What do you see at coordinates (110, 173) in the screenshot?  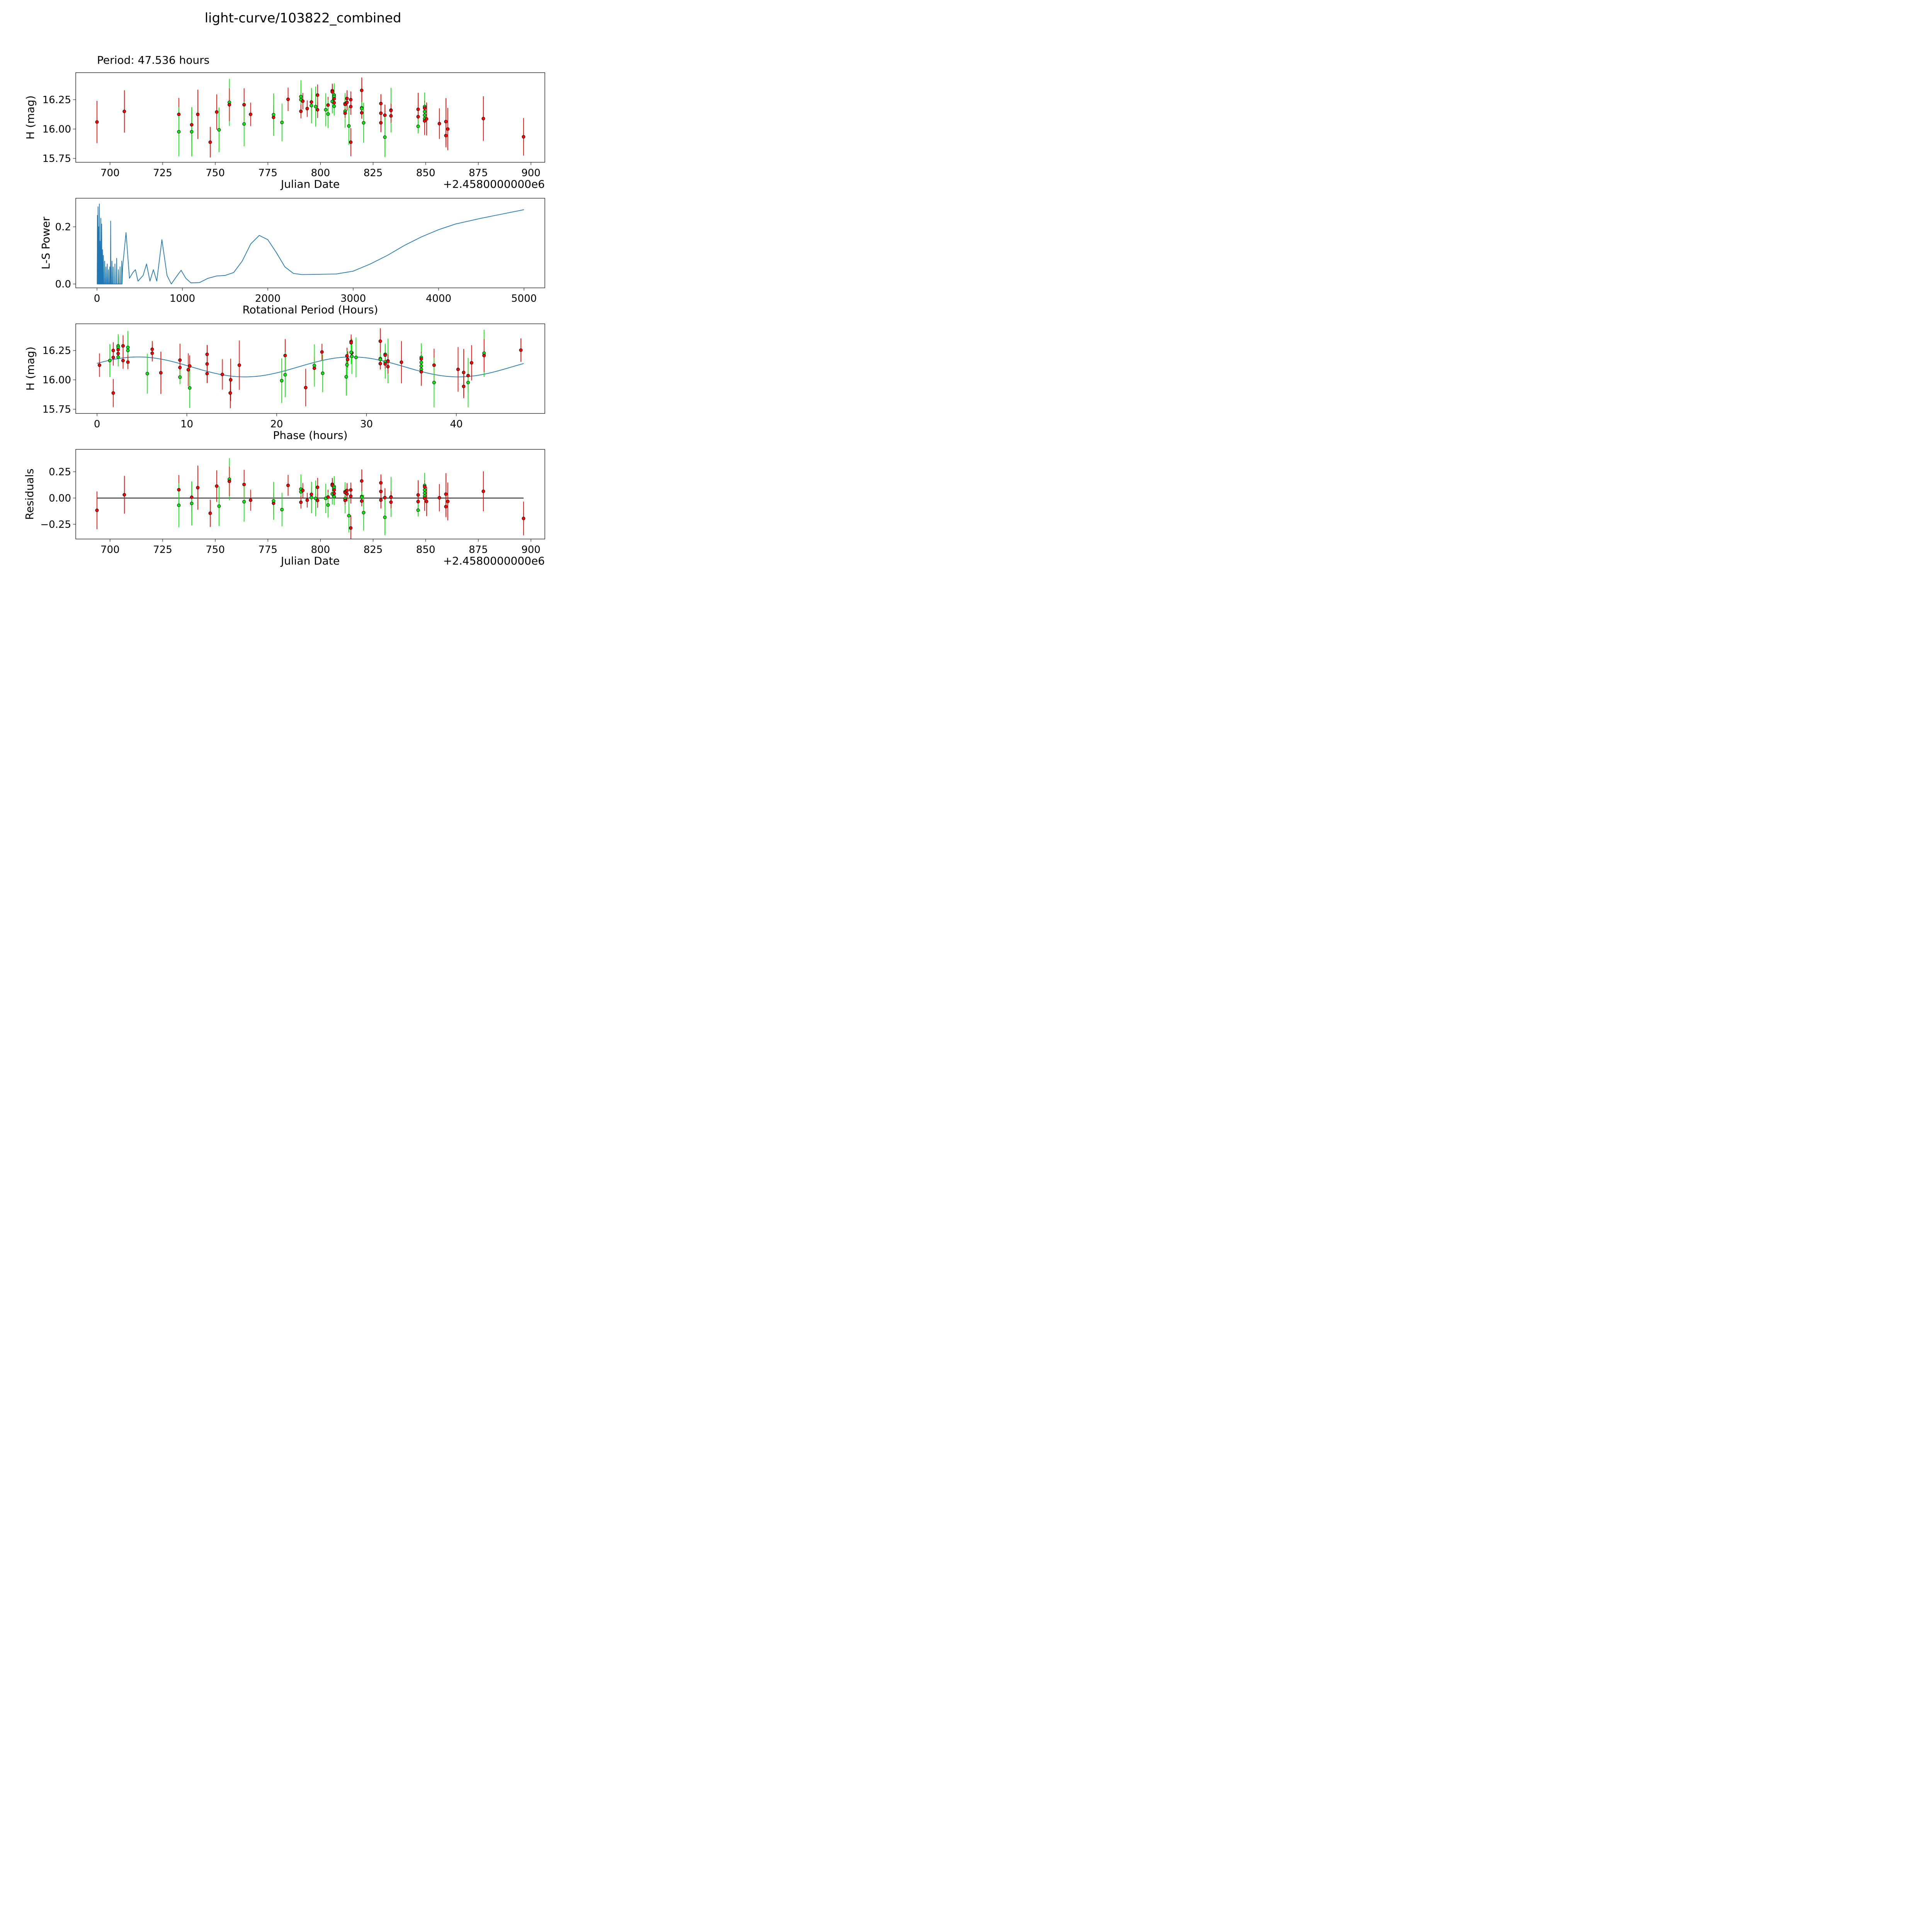 I see `x-tick-label: 700` at bounding box center [110, 173].